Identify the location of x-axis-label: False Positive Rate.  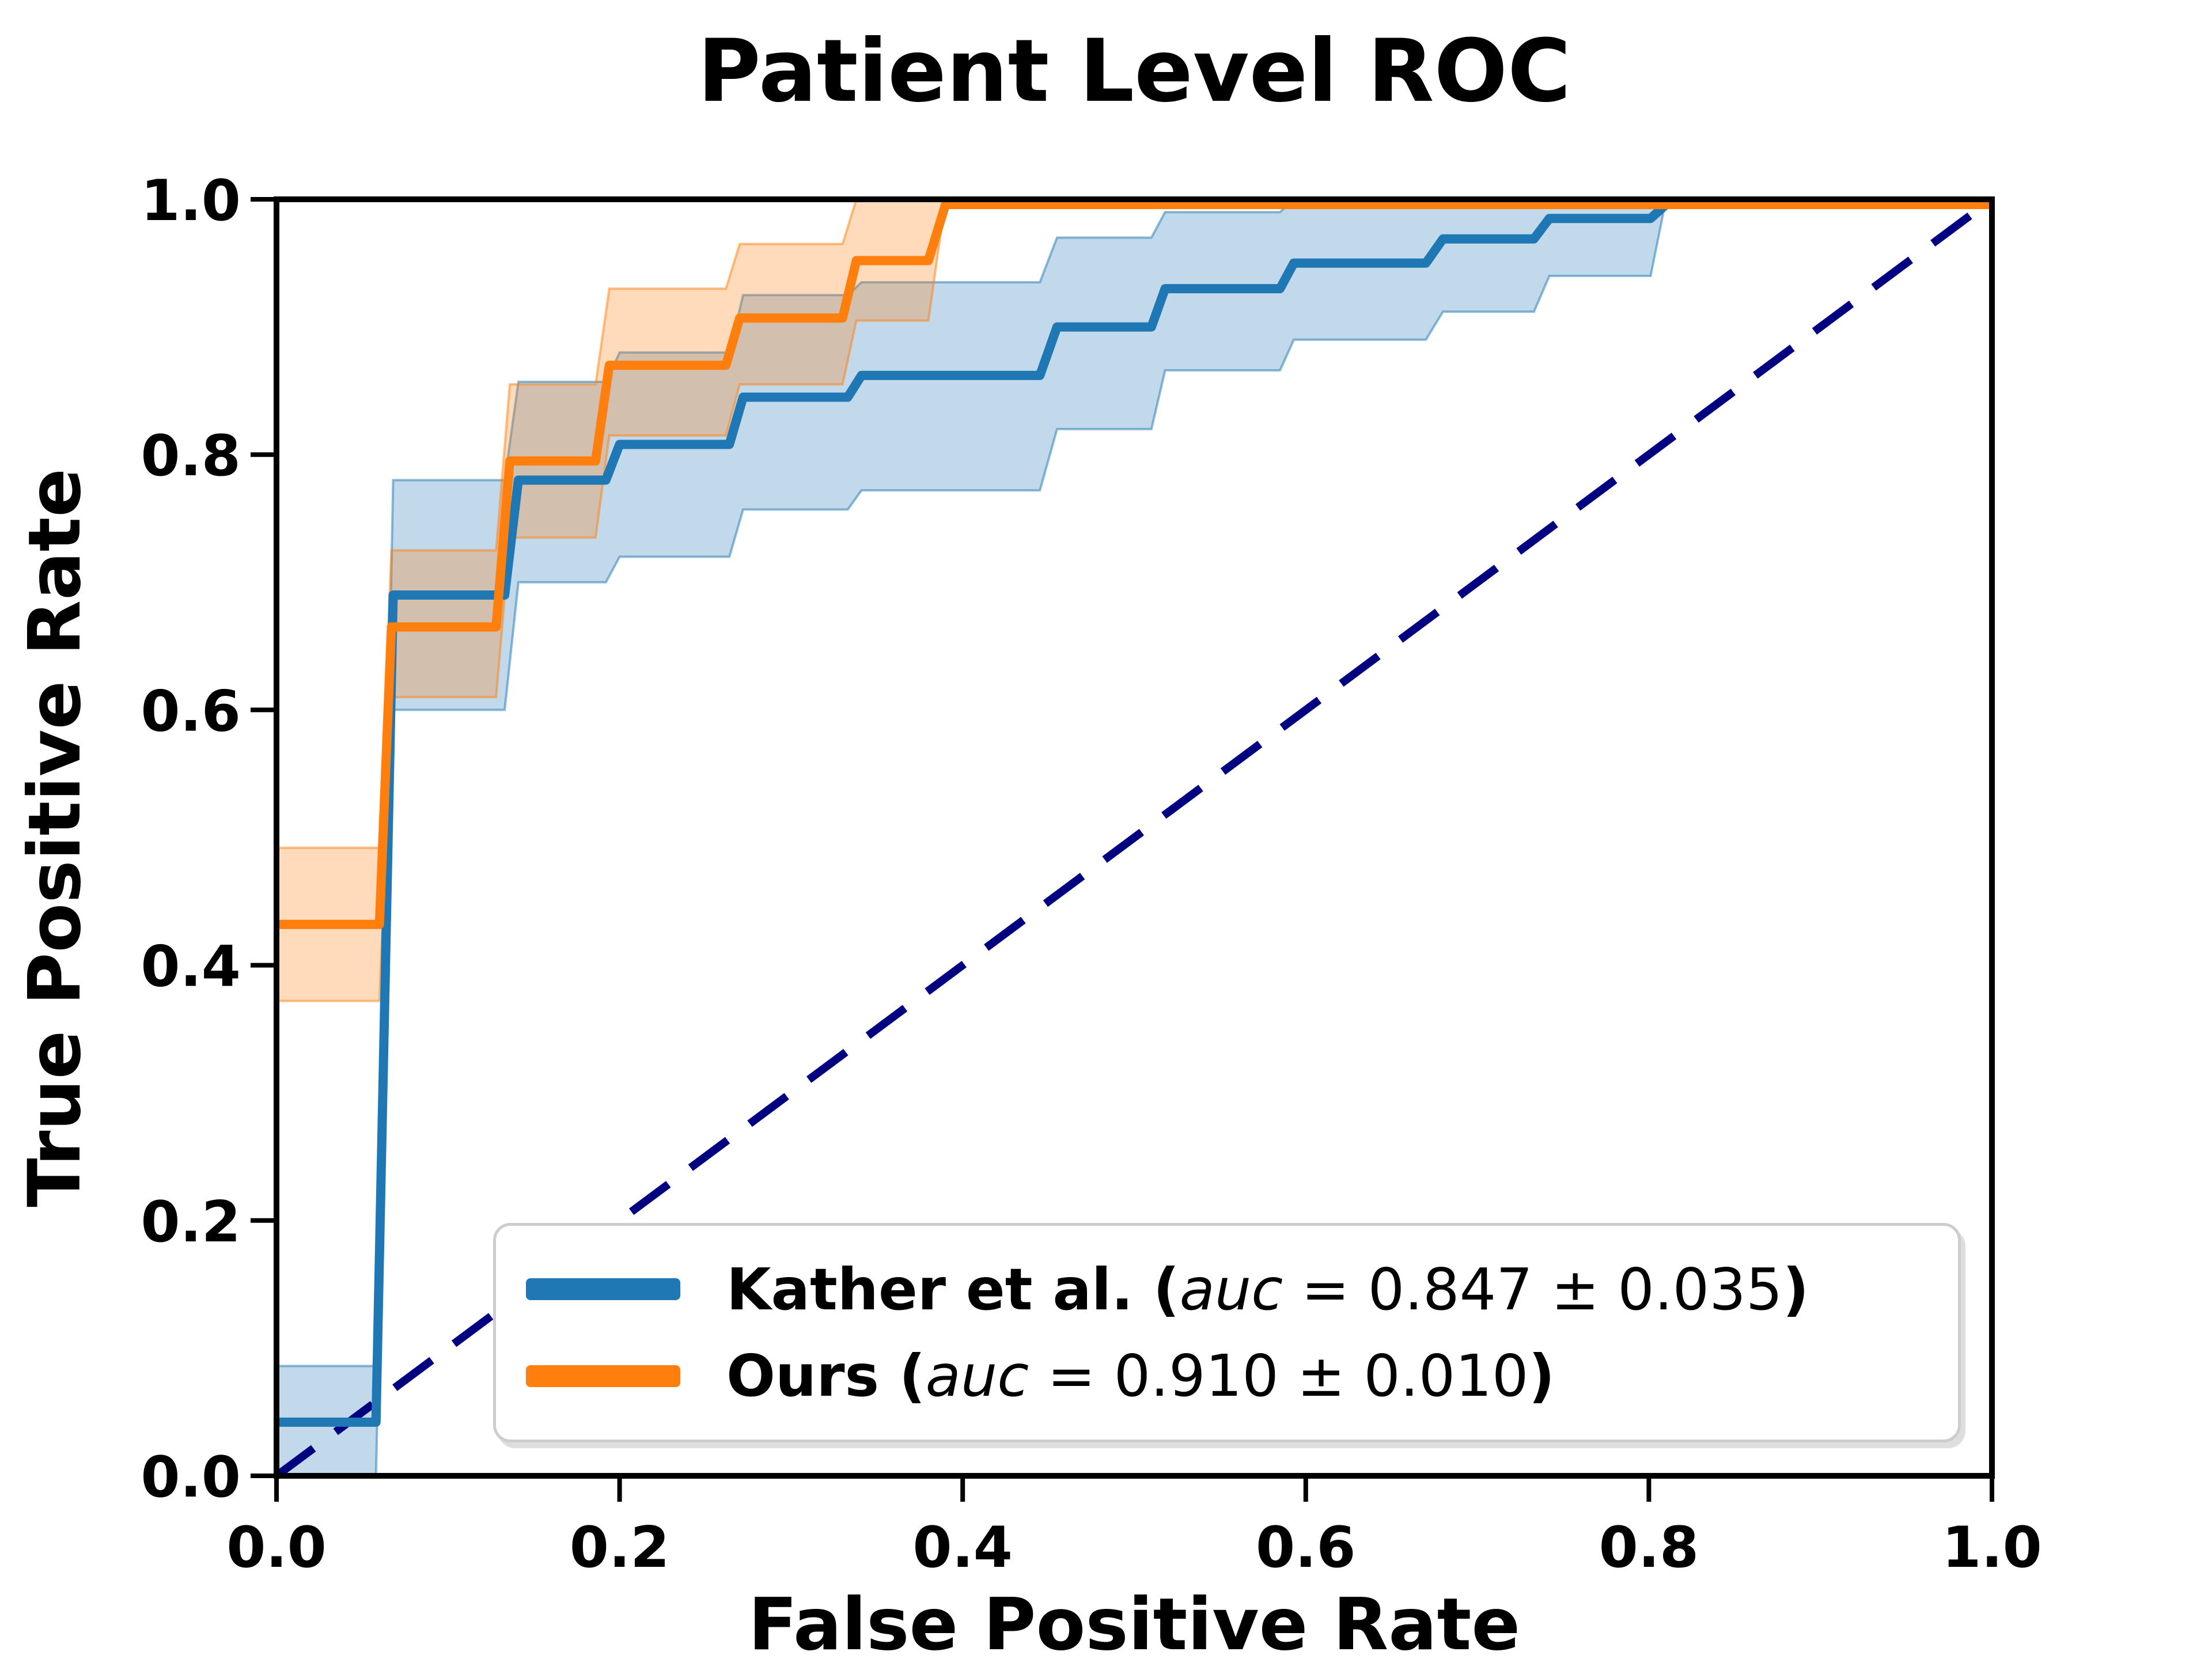
(1134, 1621).